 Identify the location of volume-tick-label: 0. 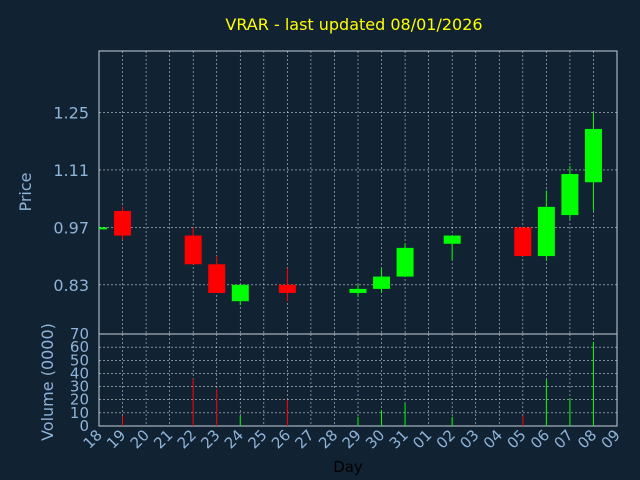
(84, 426).